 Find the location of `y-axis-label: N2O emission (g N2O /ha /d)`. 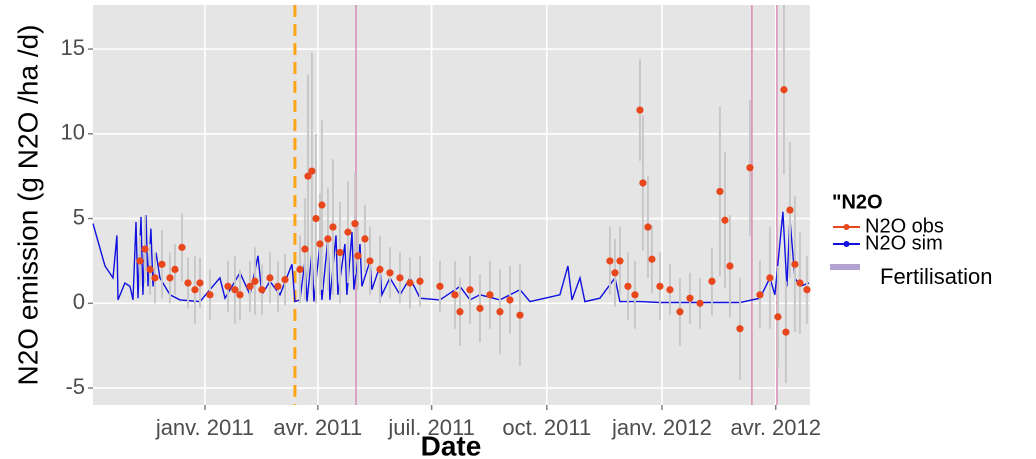

y-axis-label: N2O emission (g N2O /ha /d) is located at coordinates (27, 204).